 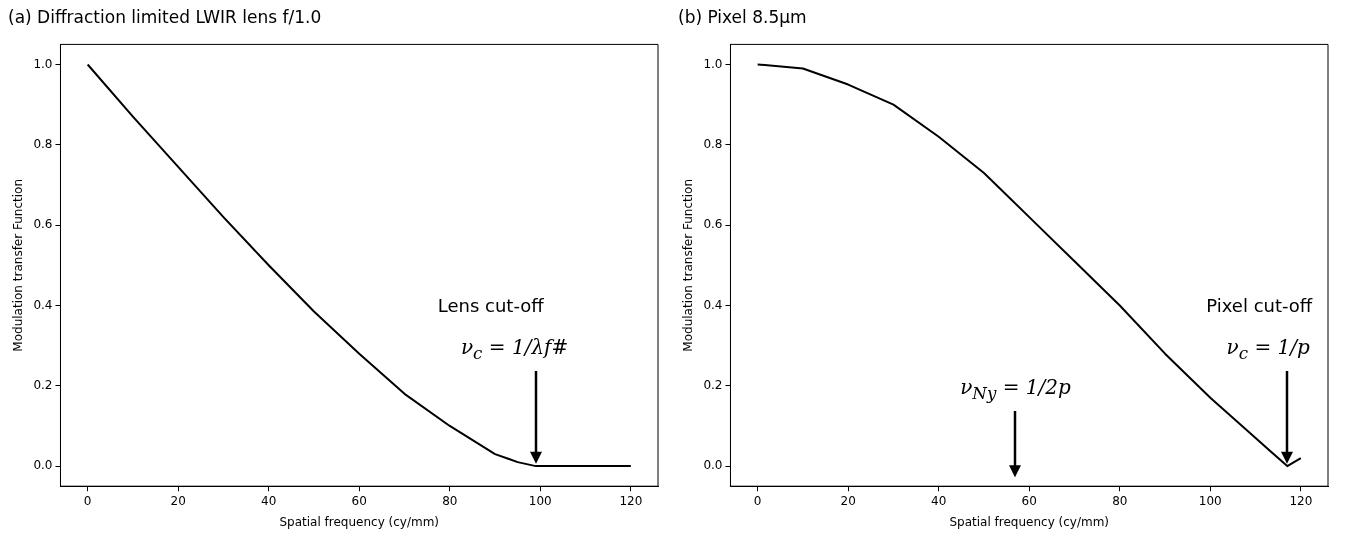 What do you see at coordinates (514, 349) in the screenshot?
I see `annotation: ν$_{c}$ = 1/λf#` at bounding box center [514, 349].